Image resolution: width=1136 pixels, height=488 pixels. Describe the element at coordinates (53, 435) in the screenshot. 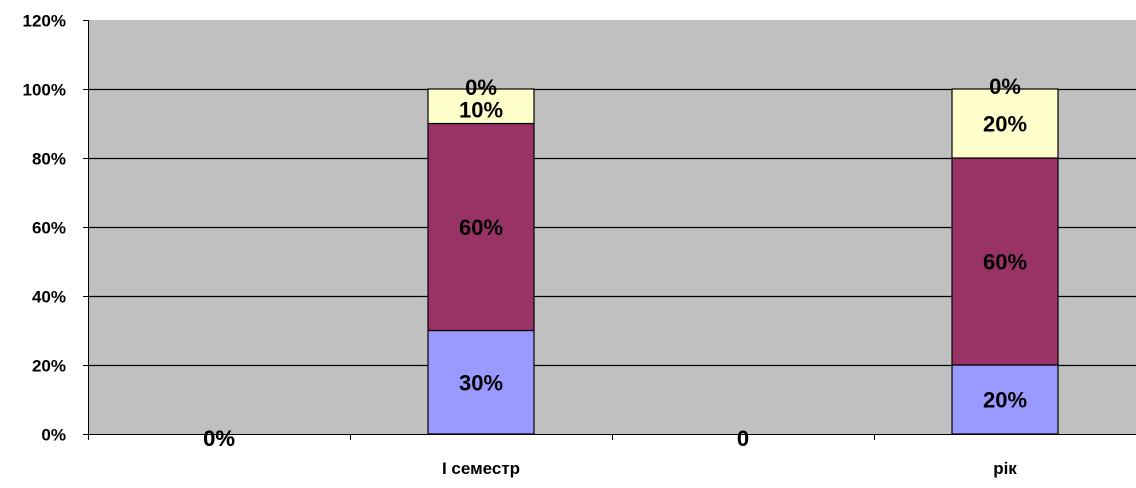

I see `y-tick-label: 0%` at that location.